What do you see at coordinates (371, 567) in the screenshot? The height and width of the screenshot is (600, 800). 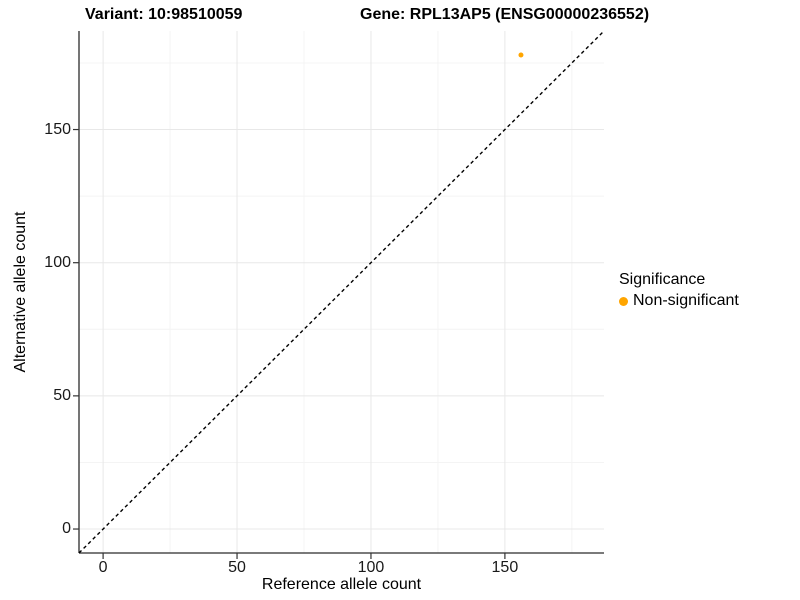 I see `x-tick-label: 100` at bounding box center [371, 567].